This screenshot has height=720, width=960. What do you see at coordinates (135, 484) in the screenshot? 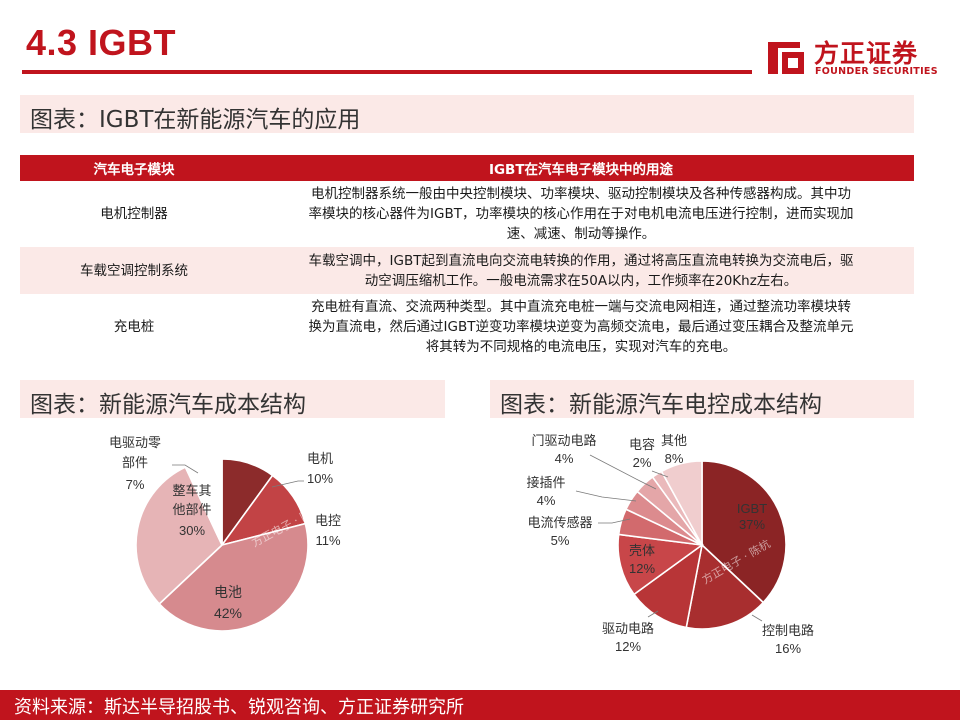
I see `slice-label-value: 7%` at bounding box center [135, 484].